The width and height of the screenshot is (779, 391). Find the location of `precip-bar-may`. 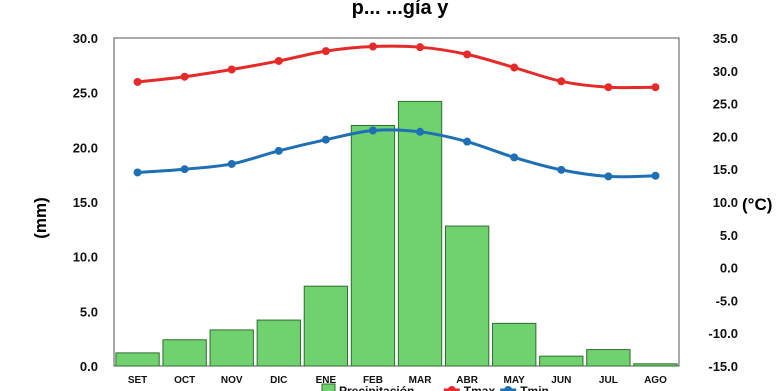

precip-bar-may is located at coordinates (514, 344).